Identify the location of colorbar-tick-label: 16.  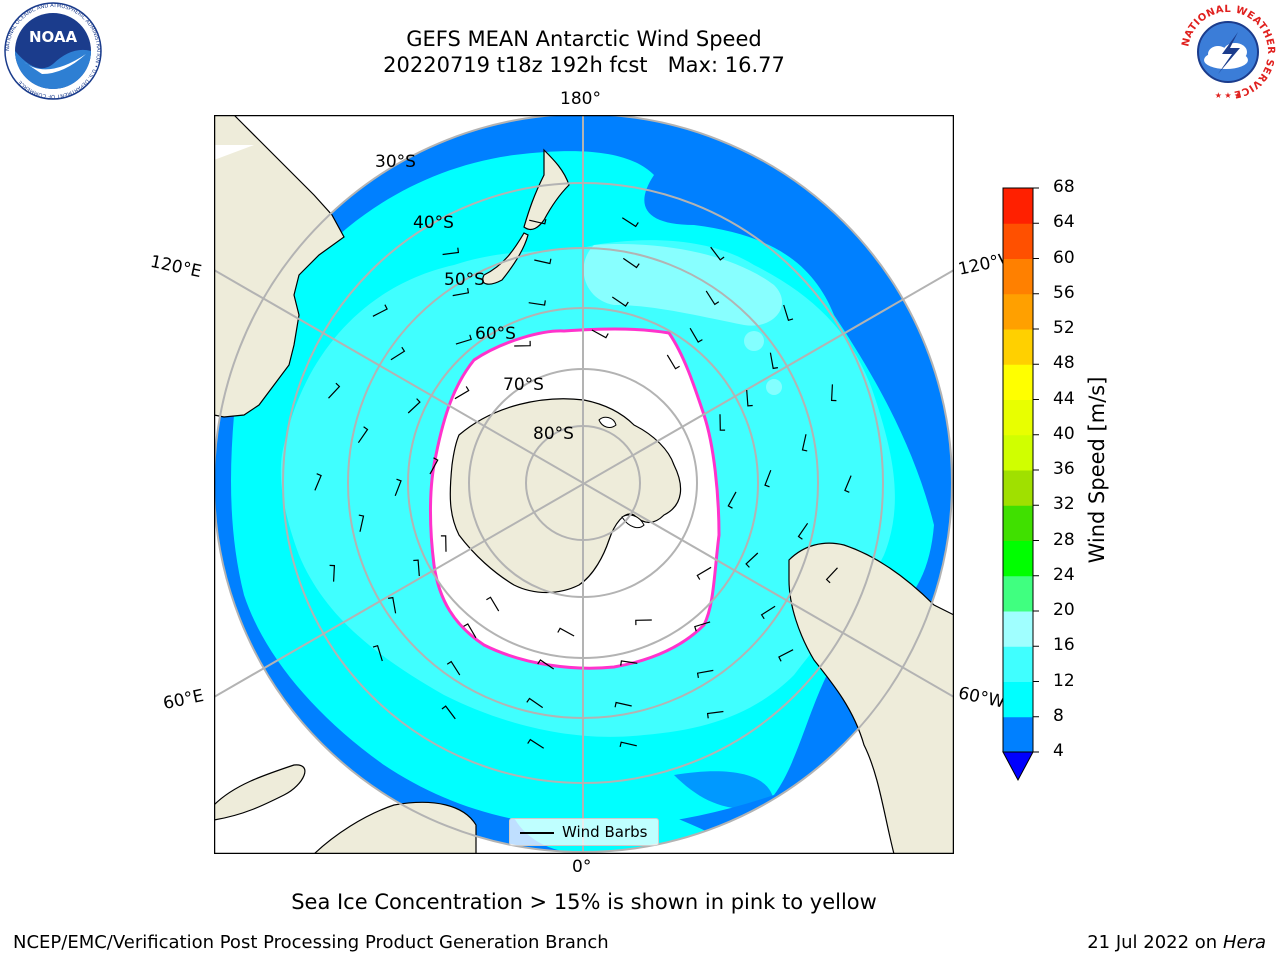
(1064, 645).